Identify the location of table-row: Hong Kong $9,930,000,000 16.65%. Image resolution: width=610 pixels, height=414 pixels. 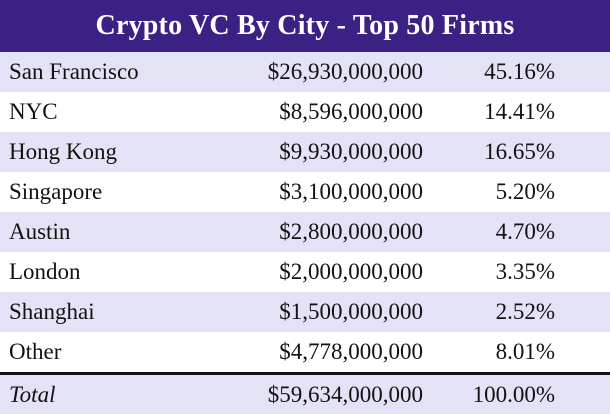
(305, 152).